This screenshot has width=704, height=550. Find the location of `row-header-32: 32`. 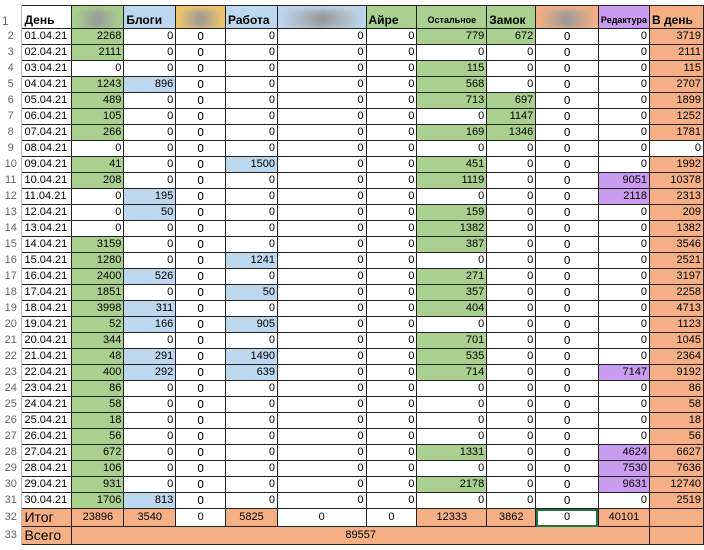

row-header-32: 32 is located at coordinates (11, 517).